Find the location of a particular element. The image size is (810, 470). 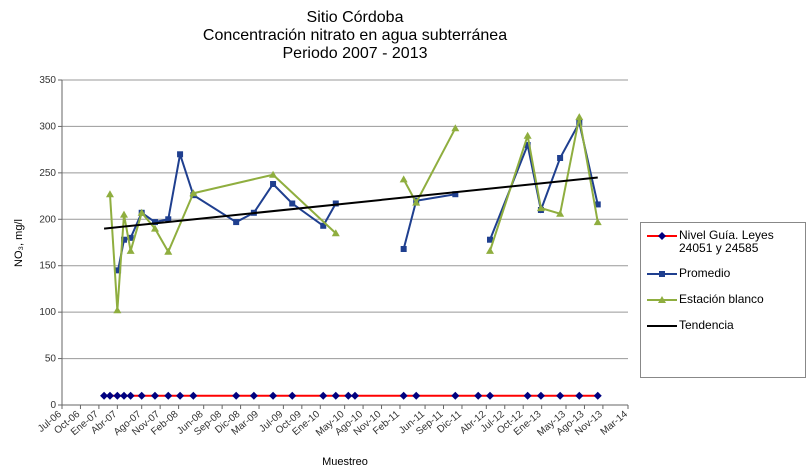

y-tick-label: 350 is located at coordinates (47, 80).